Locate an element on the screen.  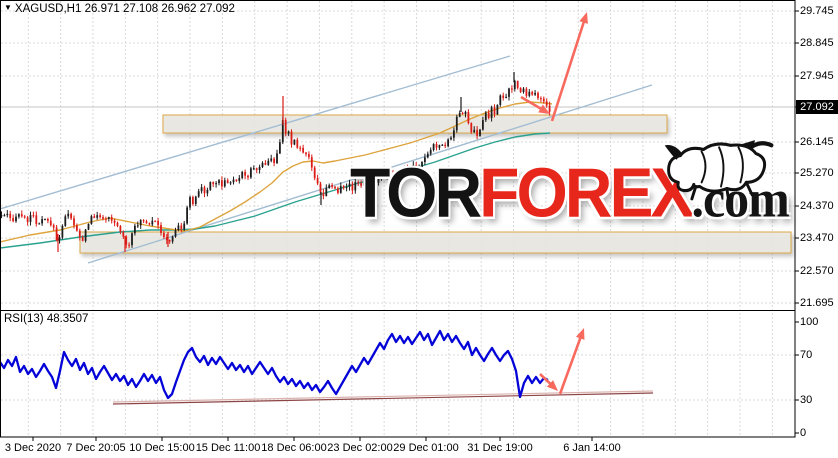
time-axis-label: 29 Dec 01:00 is located at coordinates (426, 448).